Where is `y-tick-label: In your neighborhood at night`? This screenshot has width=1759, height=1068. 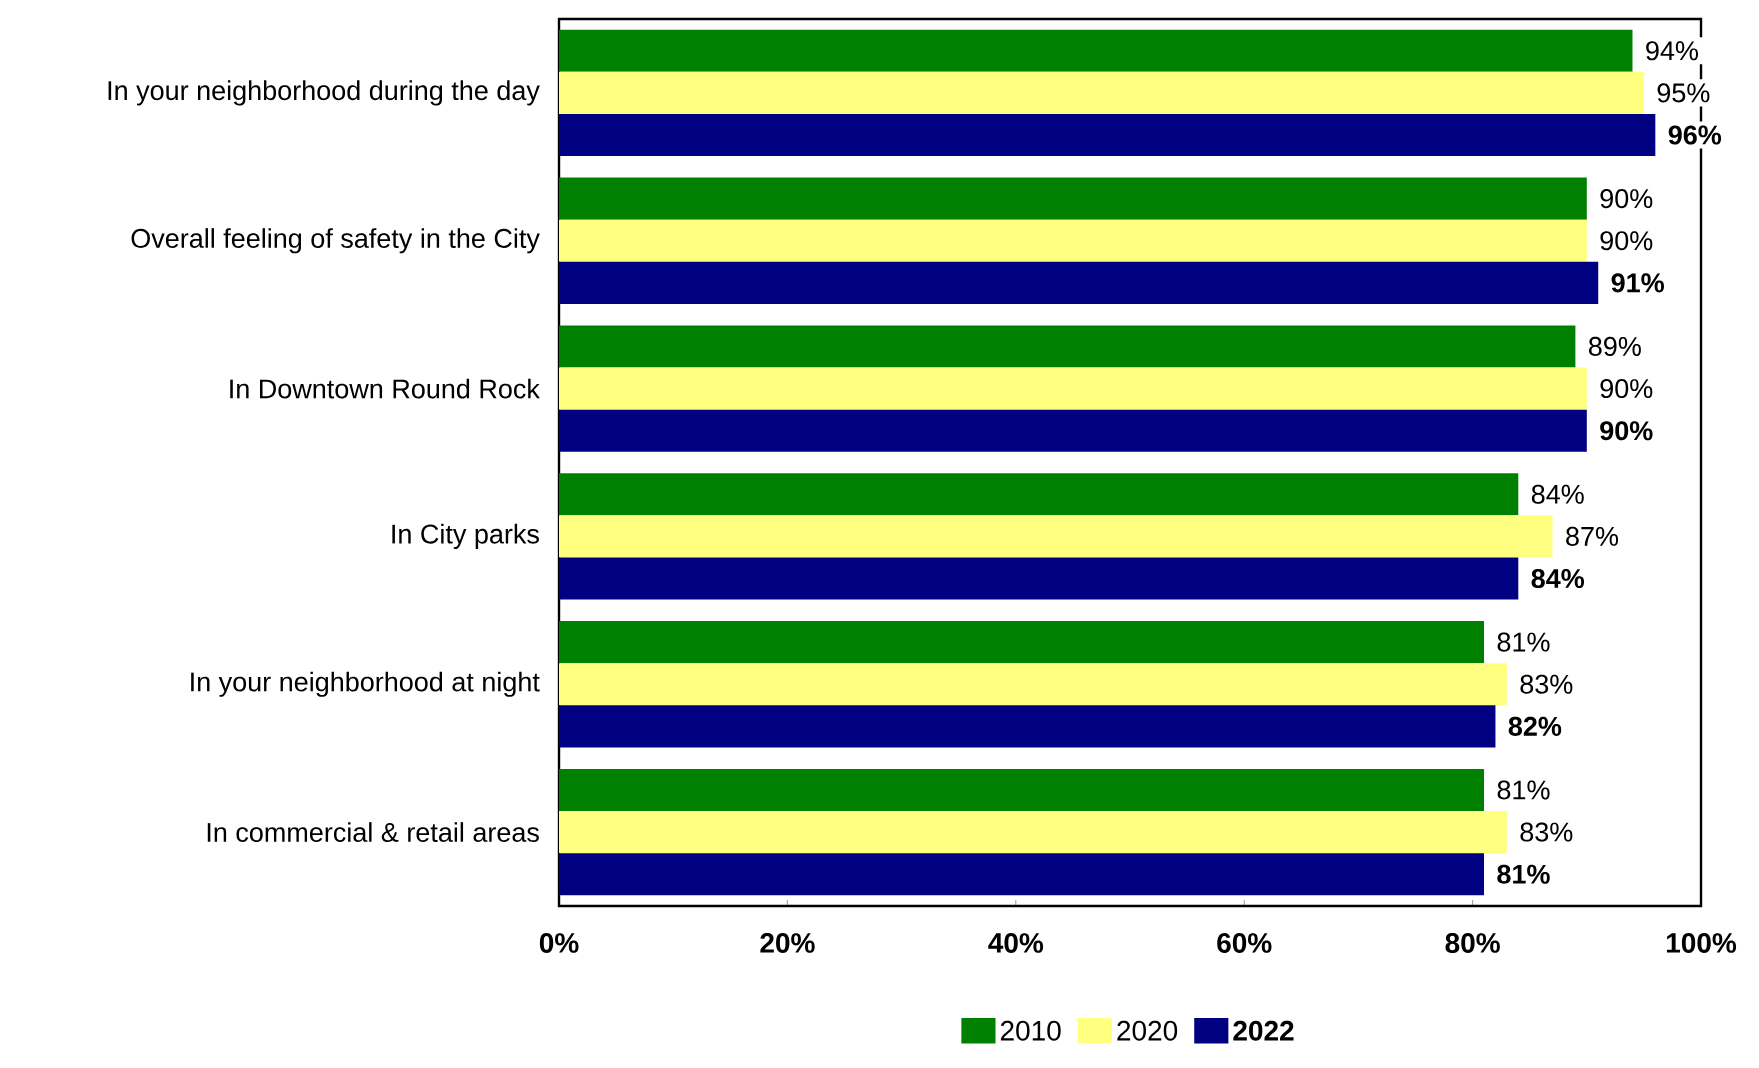 y-tick-label: In your neighborhood at night is located at coordinates (365, 684).